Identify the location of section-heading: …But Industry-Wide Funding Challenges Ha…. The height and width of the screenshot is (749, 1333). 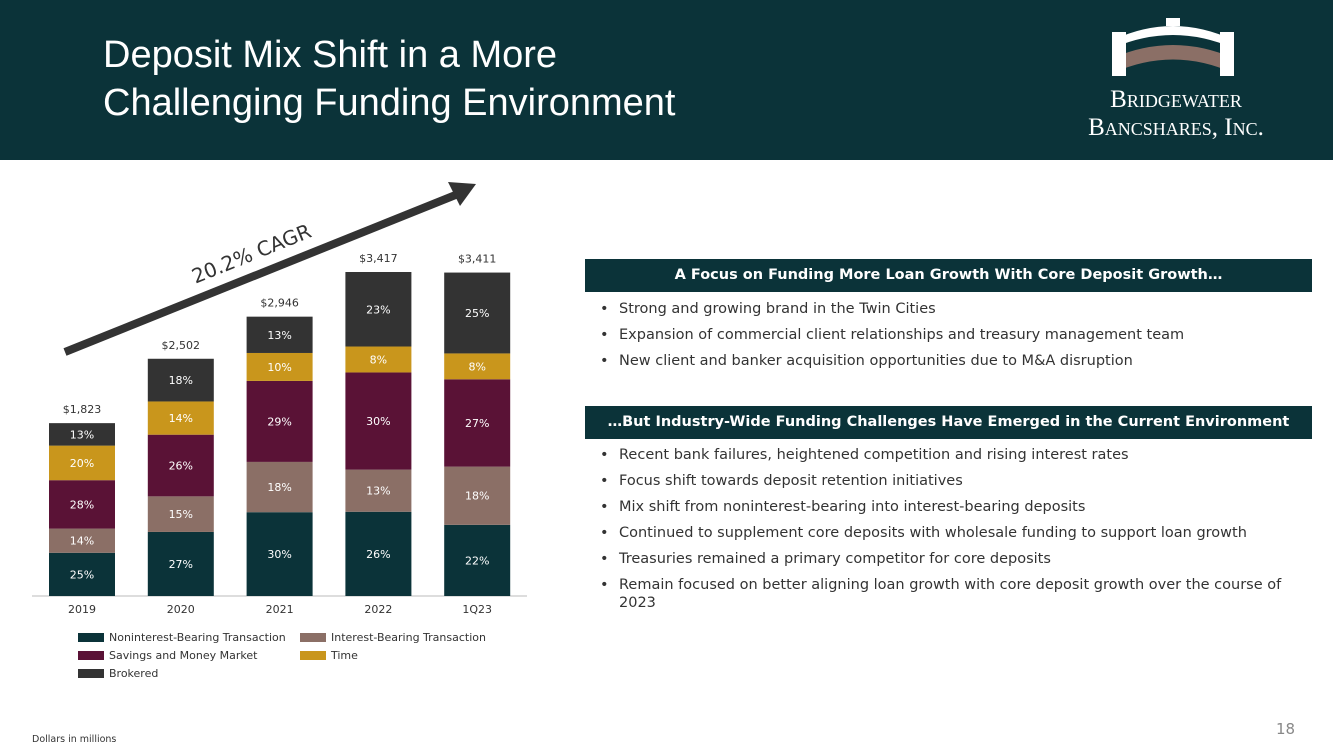
(948, 422).